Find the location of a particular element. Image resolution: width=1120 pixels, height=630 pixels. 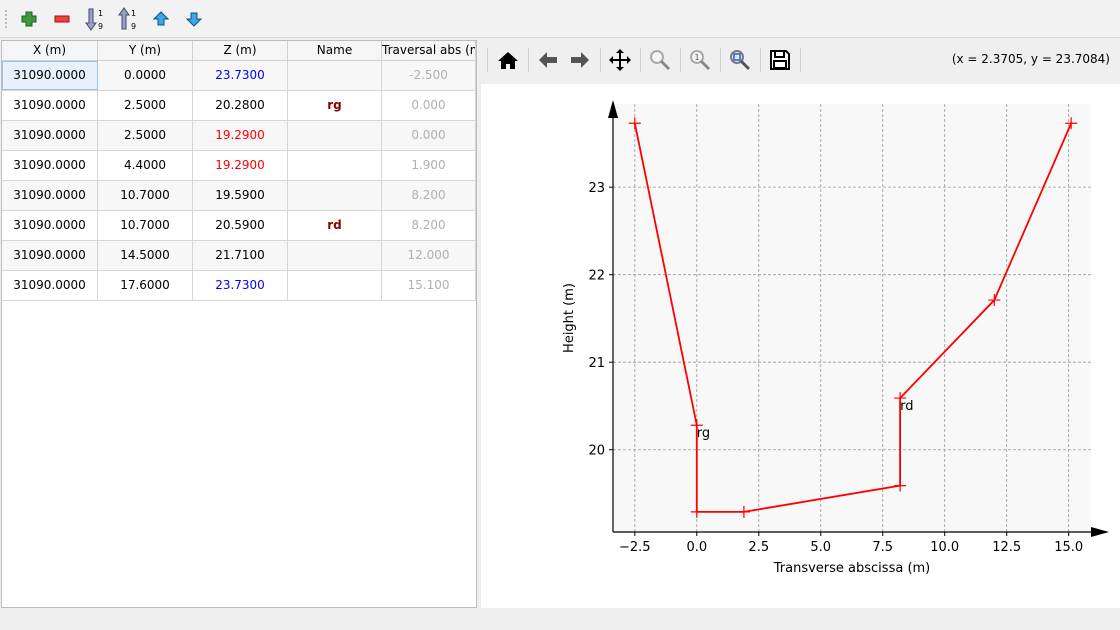

column-header-name: Name is located at coordinates (335, 50).